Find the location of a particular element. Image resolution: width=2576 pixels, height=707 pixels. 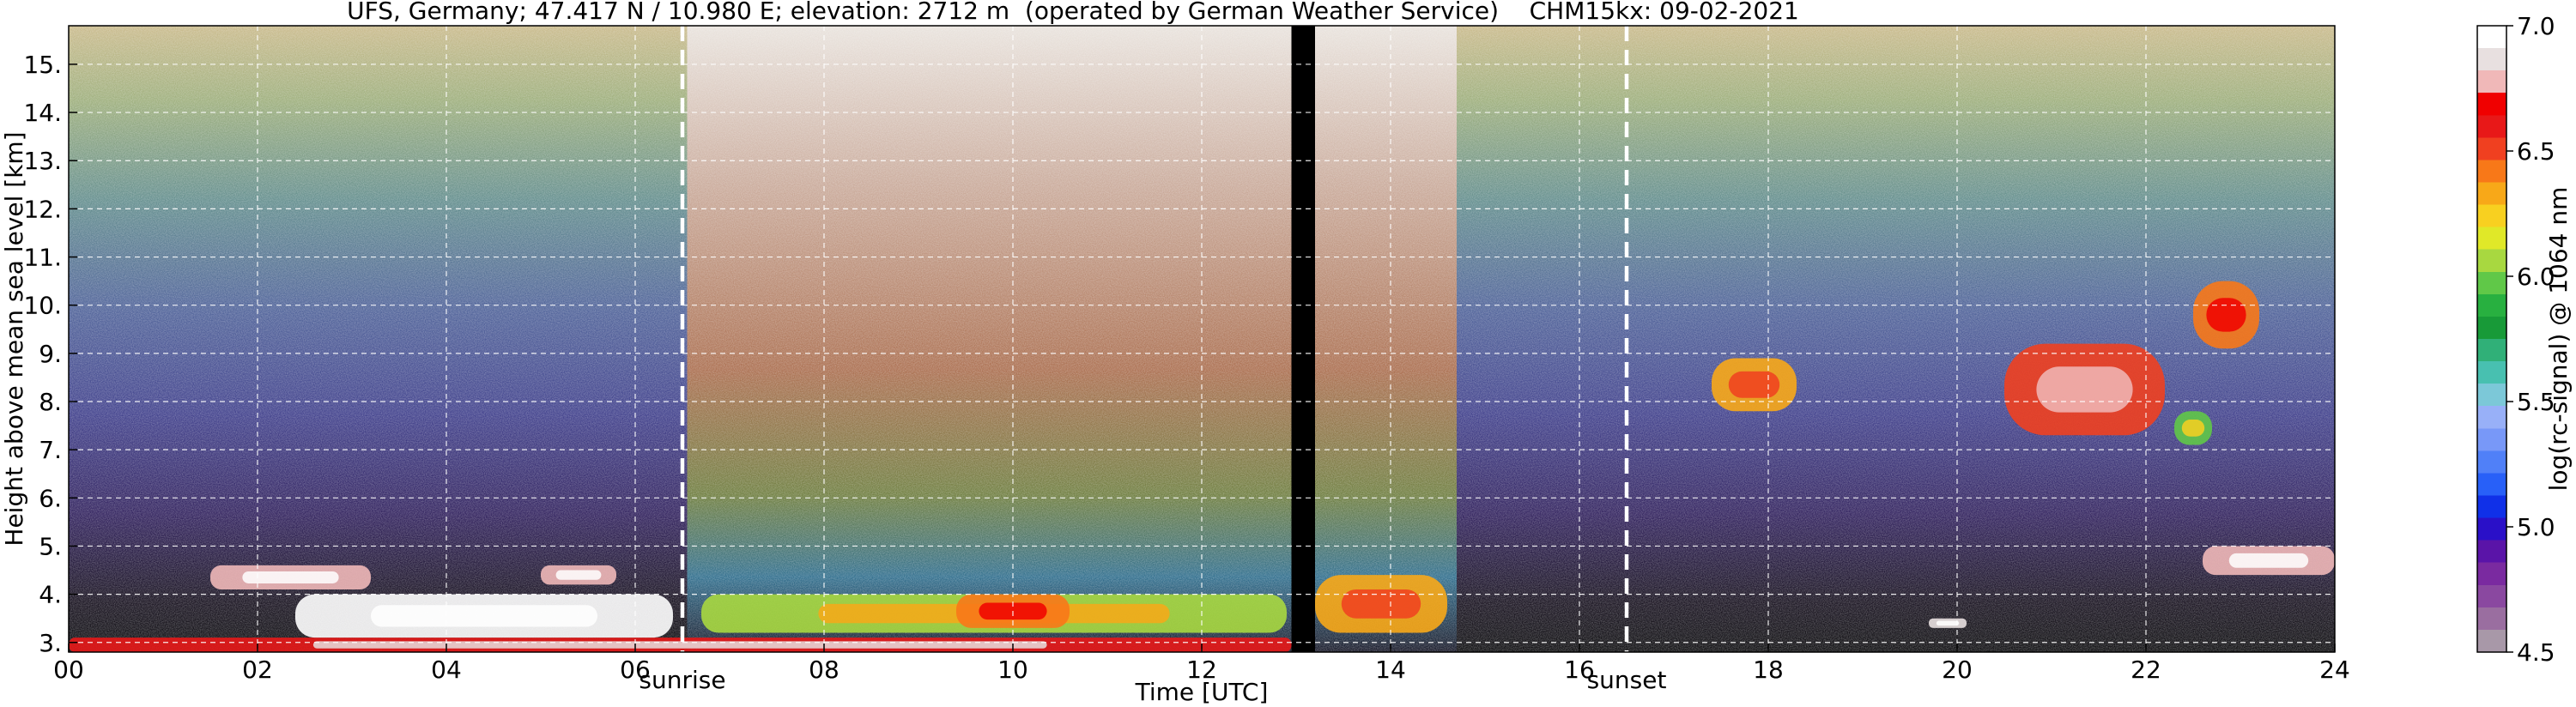

colorbar-ticks: 4.5 5.0 5.5 6.0 6.5 7.0 is located at coordinates (2530, 339).